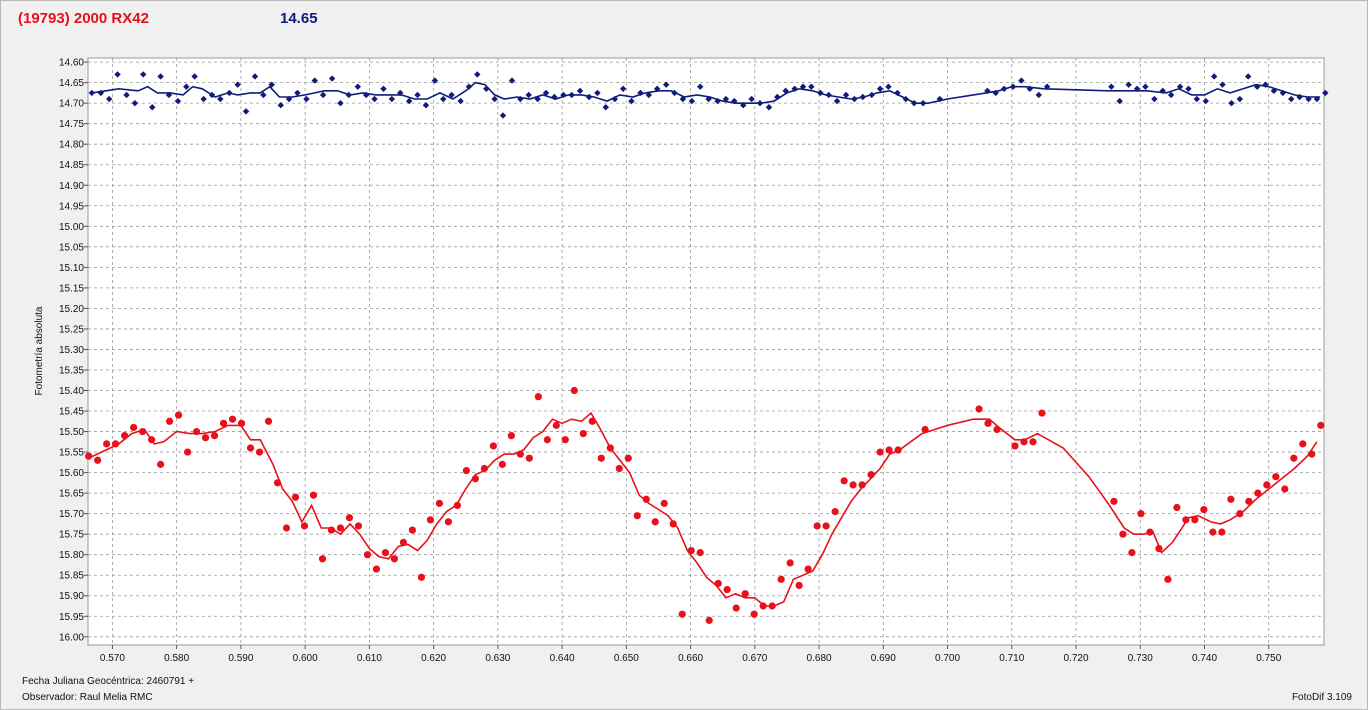 This screenshot has height=710, width=1368. I want to click on x-tick-label: 0.590, so click(240, 658).